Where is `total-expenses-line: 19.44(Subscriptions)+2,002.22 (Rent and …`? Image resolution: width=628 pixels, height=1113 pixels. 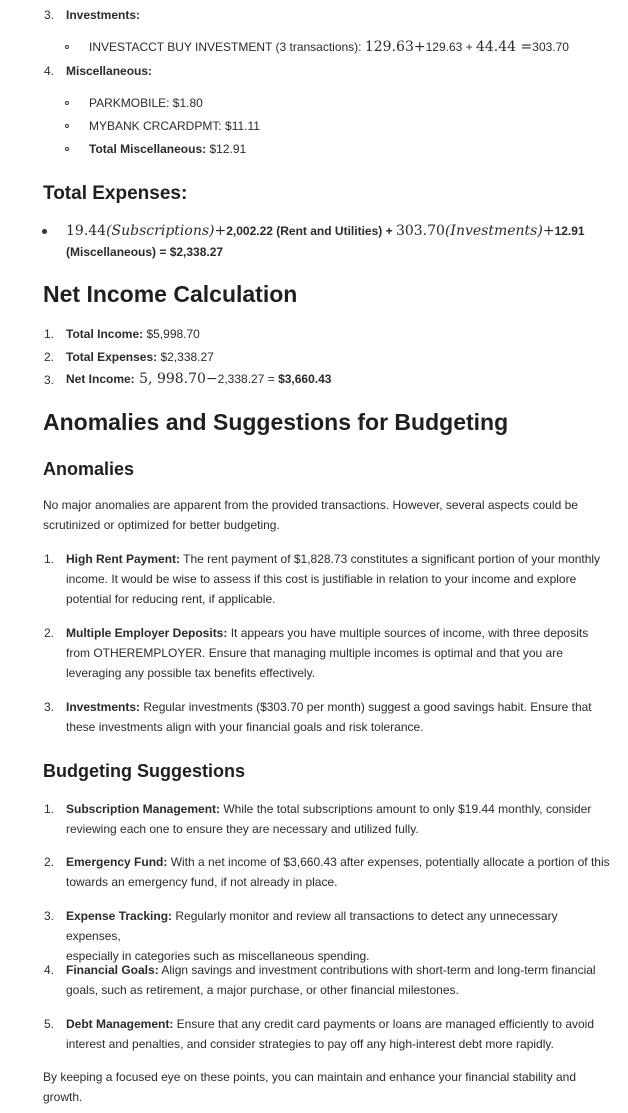 total-expenses-line: 19.44(Subscriptions)+2,002.22 (Rent and … is located at coordinates (325, 231).